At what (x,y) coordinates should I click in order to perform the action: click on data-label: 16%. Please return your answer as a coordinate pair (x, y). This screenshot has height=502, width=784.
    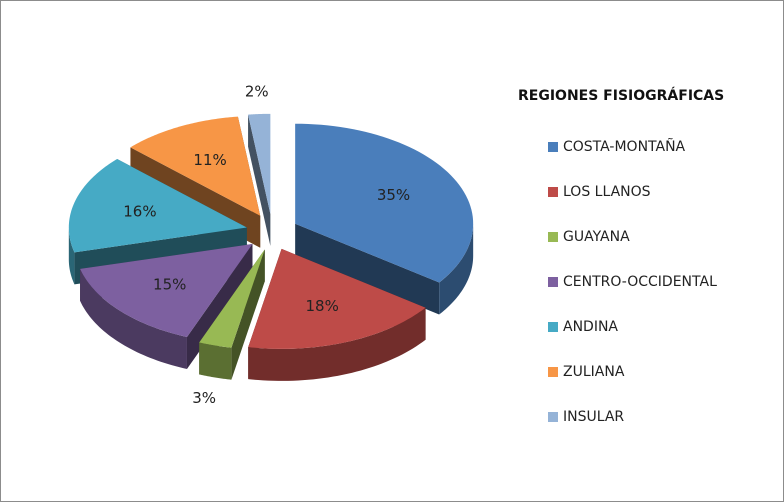
    Looking at the image, I should click on (139, 212).